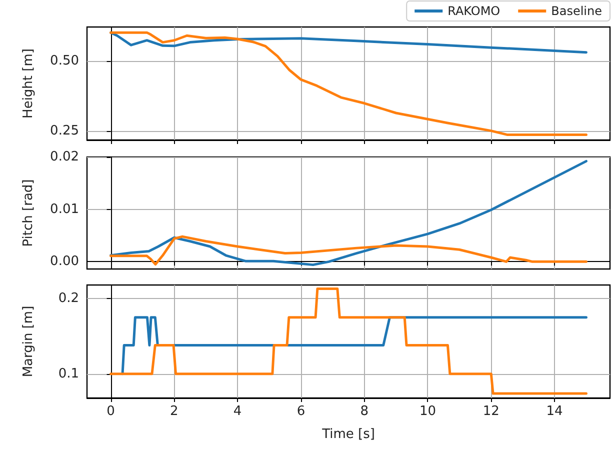 The image size is (615, 460). What do you see at coordinates (427, 411) in the screenshot?
I see `x-tick-label: 10` at bounding box center [427, 411].